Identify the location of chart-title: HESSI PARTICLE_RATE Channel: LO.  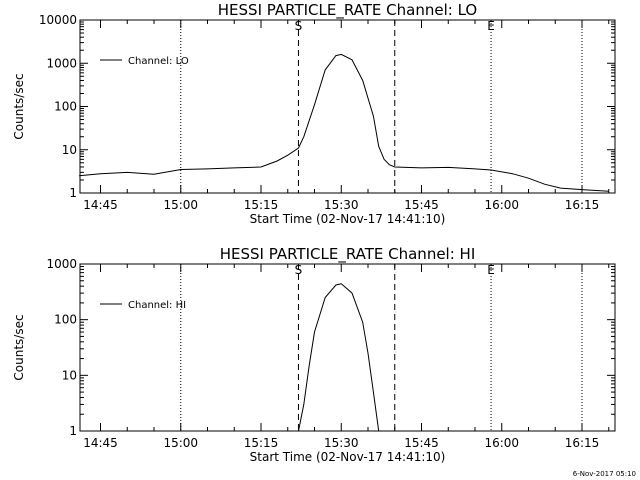
(347, 10).